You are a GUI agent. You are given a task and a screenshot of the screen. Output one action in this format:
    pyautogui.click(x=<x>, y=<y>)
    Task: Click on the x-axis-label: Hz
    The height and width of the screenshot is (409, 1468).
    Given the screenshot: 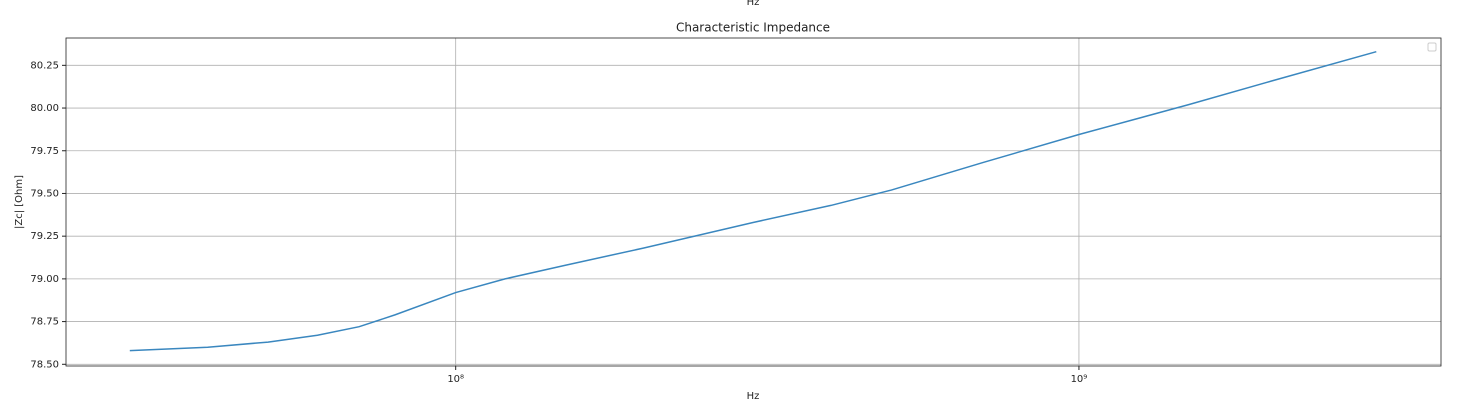 What is the action you would take?
    pyautogui.click(x=753, y=396)
    